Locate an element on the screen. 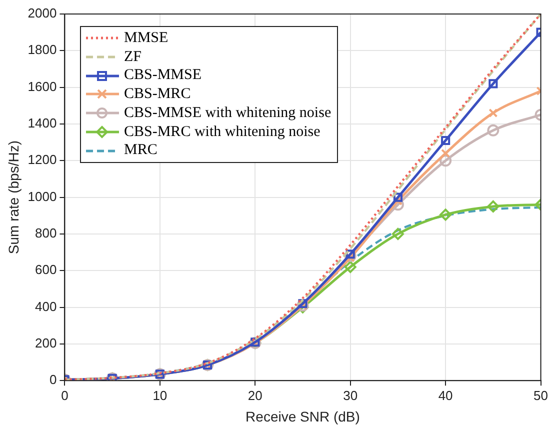  x-tick-label: 30 is located at coordinates (350, 395).